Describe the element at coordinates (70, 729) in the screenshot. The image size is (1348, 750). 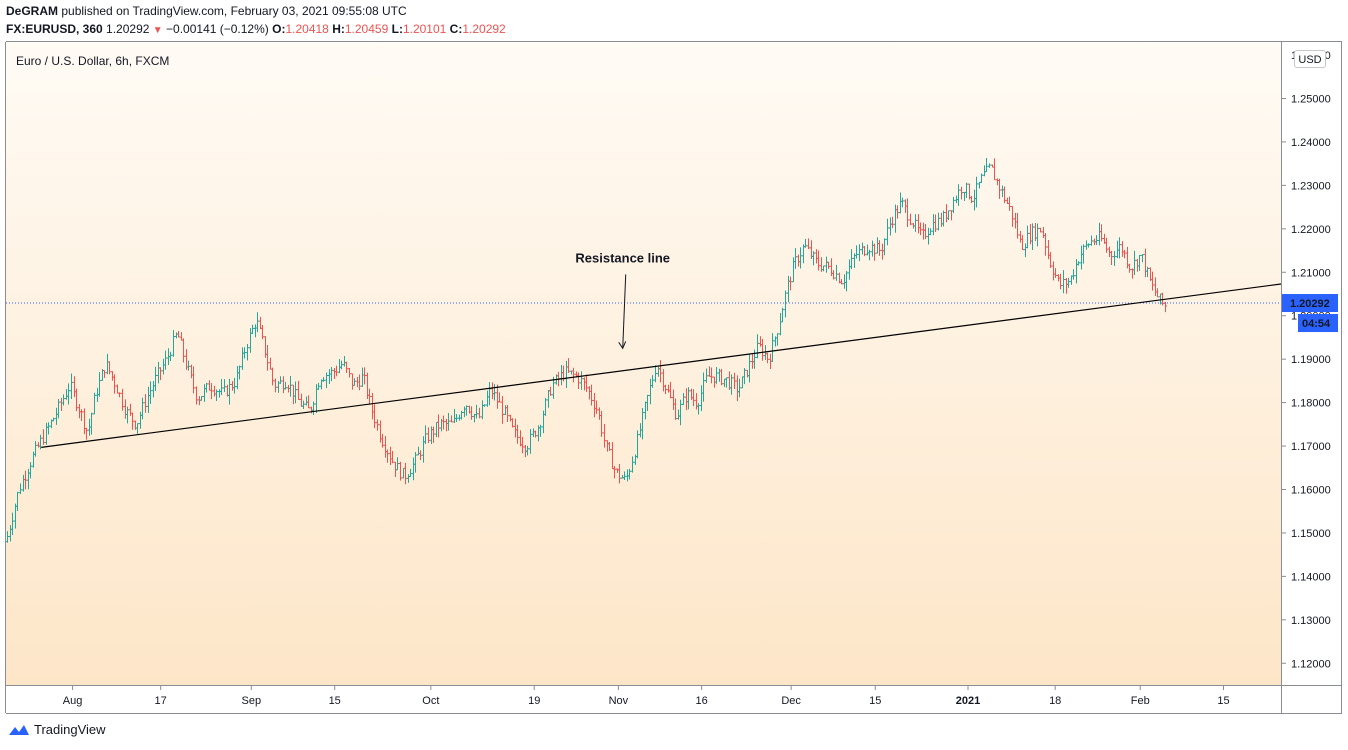
I see `tradingview-brand: TradingView` at that location.